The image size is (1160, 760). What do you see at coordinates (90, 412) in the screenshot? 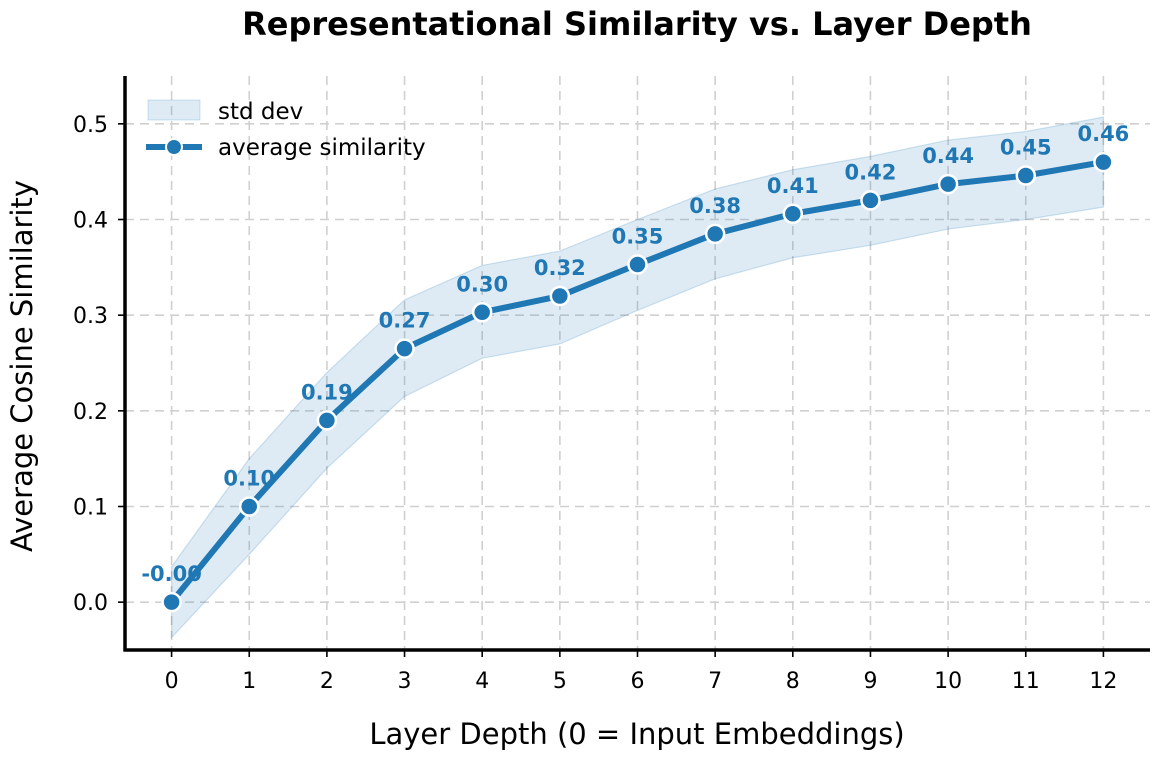
I see `y-tick-label: 0.2` at bounding box center [90, 412].